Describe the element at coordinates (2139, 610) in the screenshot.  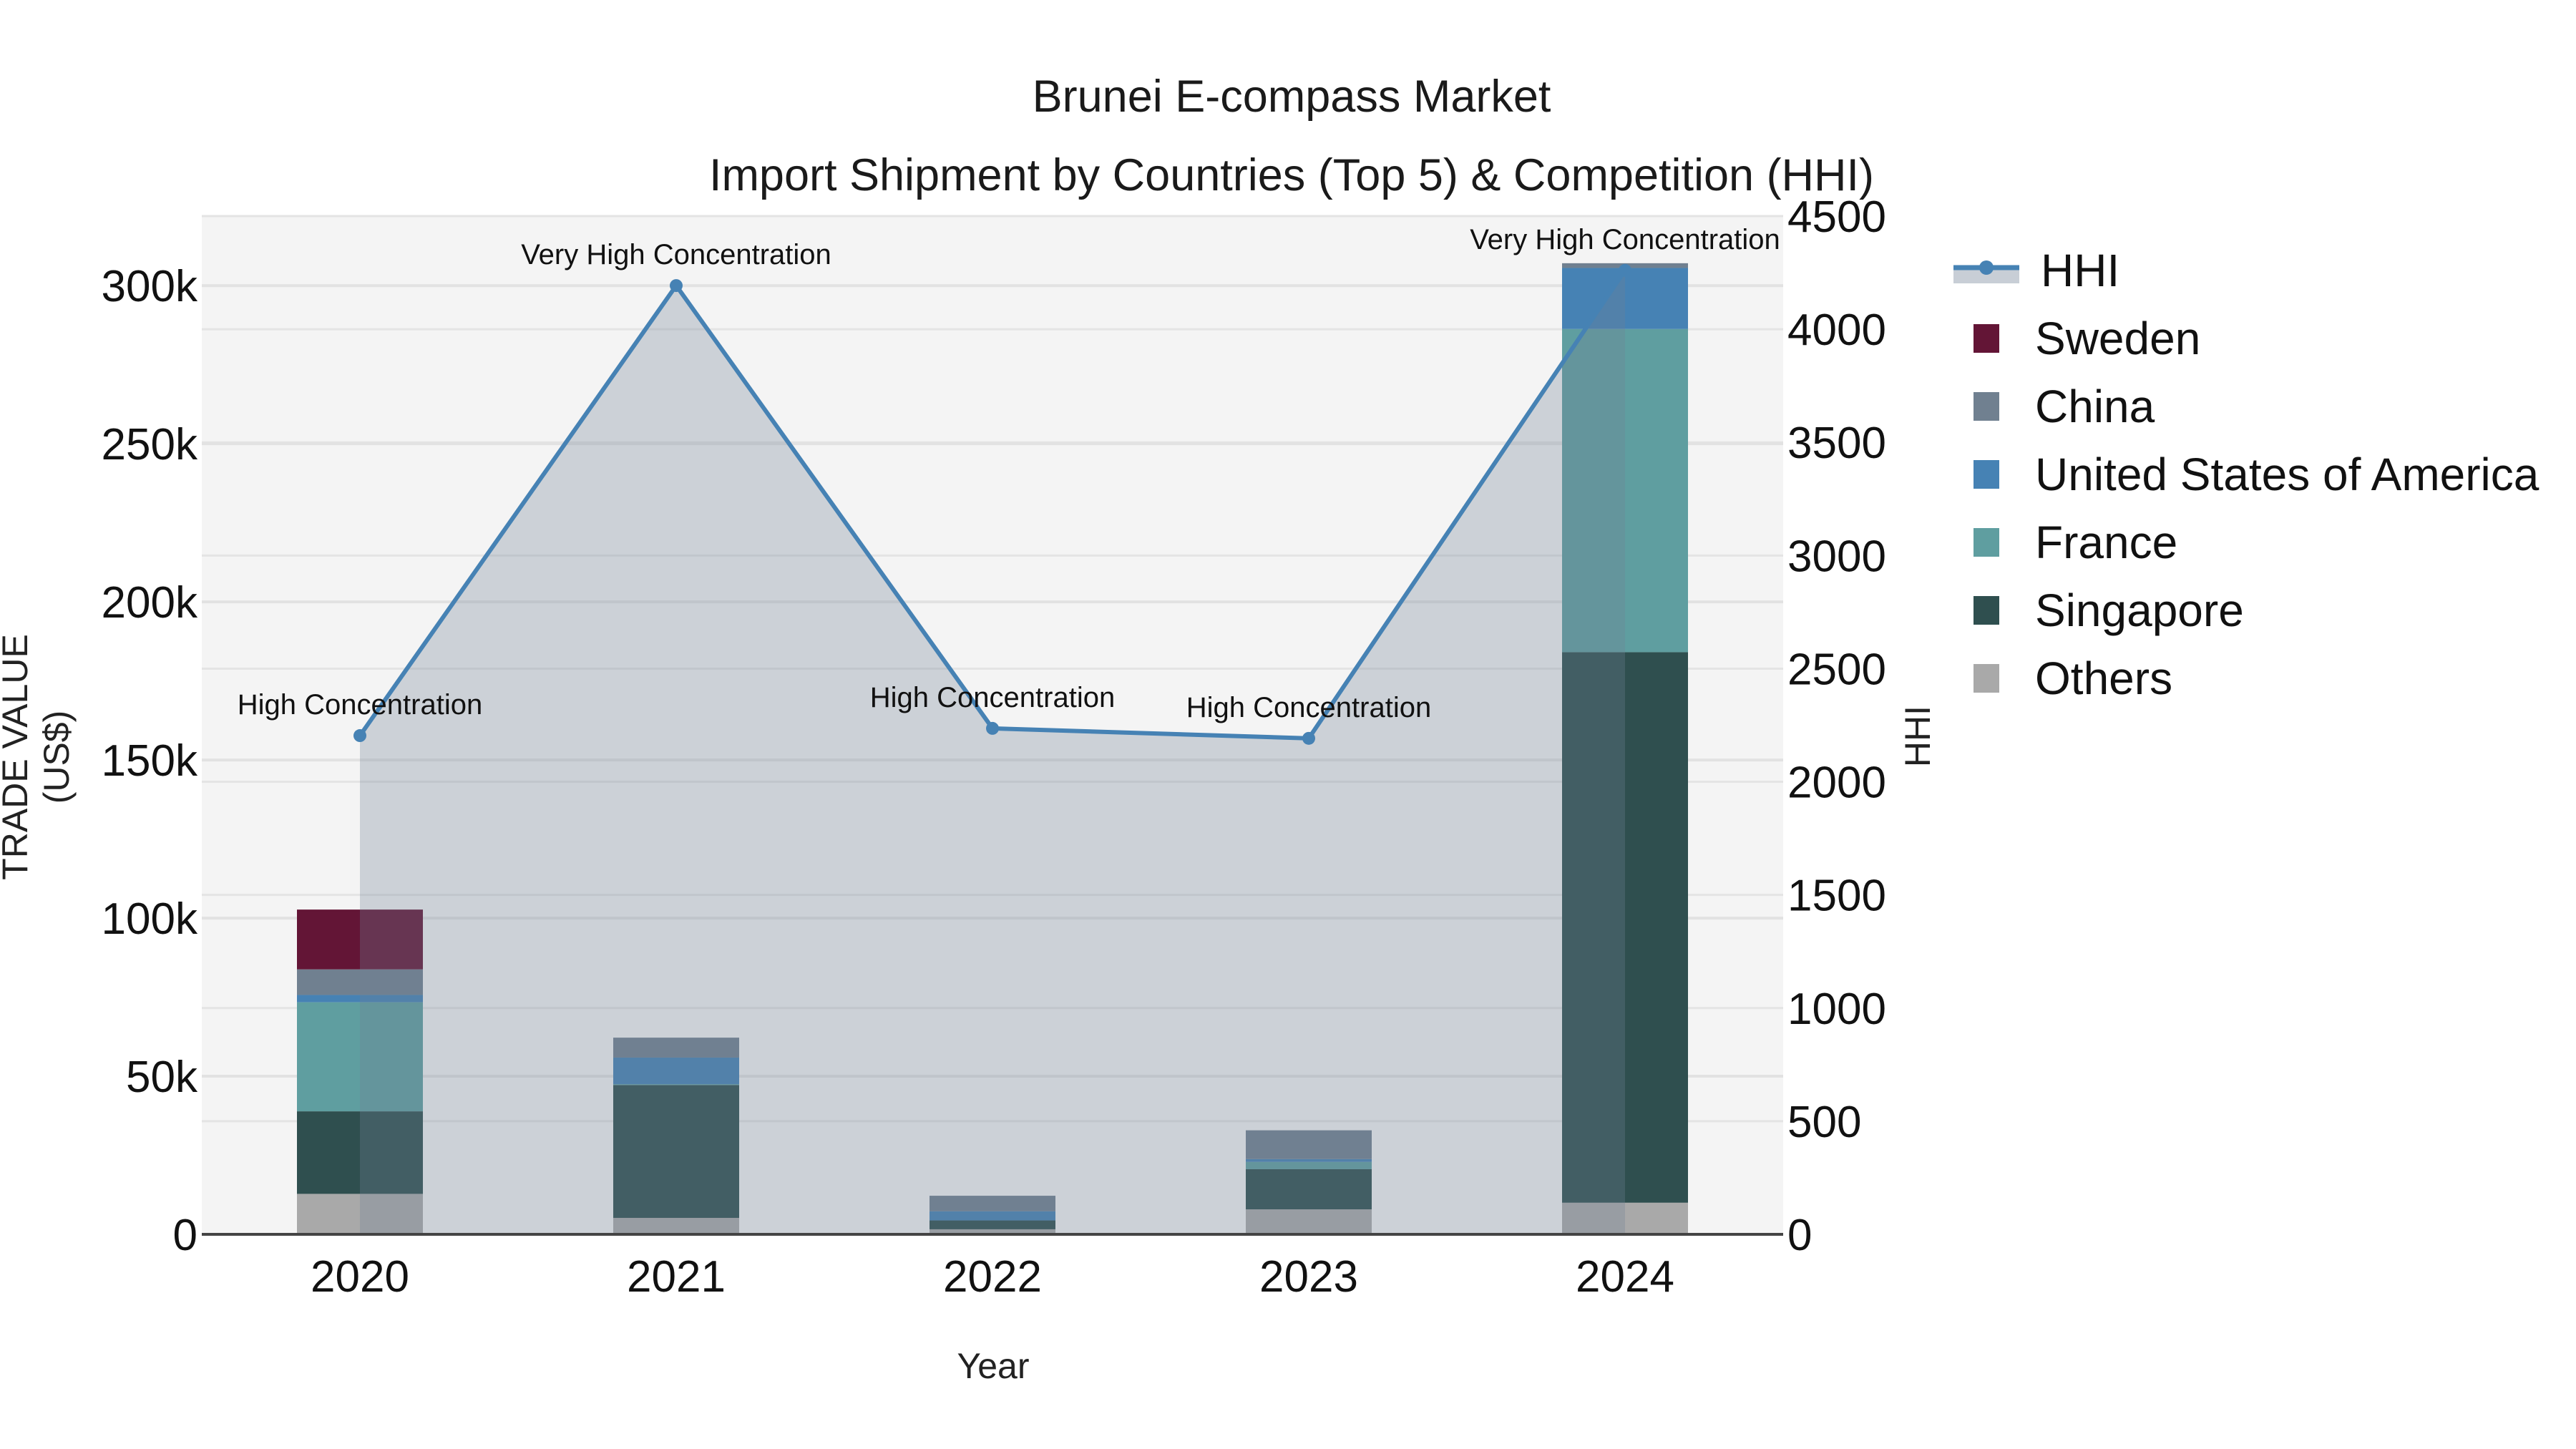
I see `legend-label: Singapore` at that location.